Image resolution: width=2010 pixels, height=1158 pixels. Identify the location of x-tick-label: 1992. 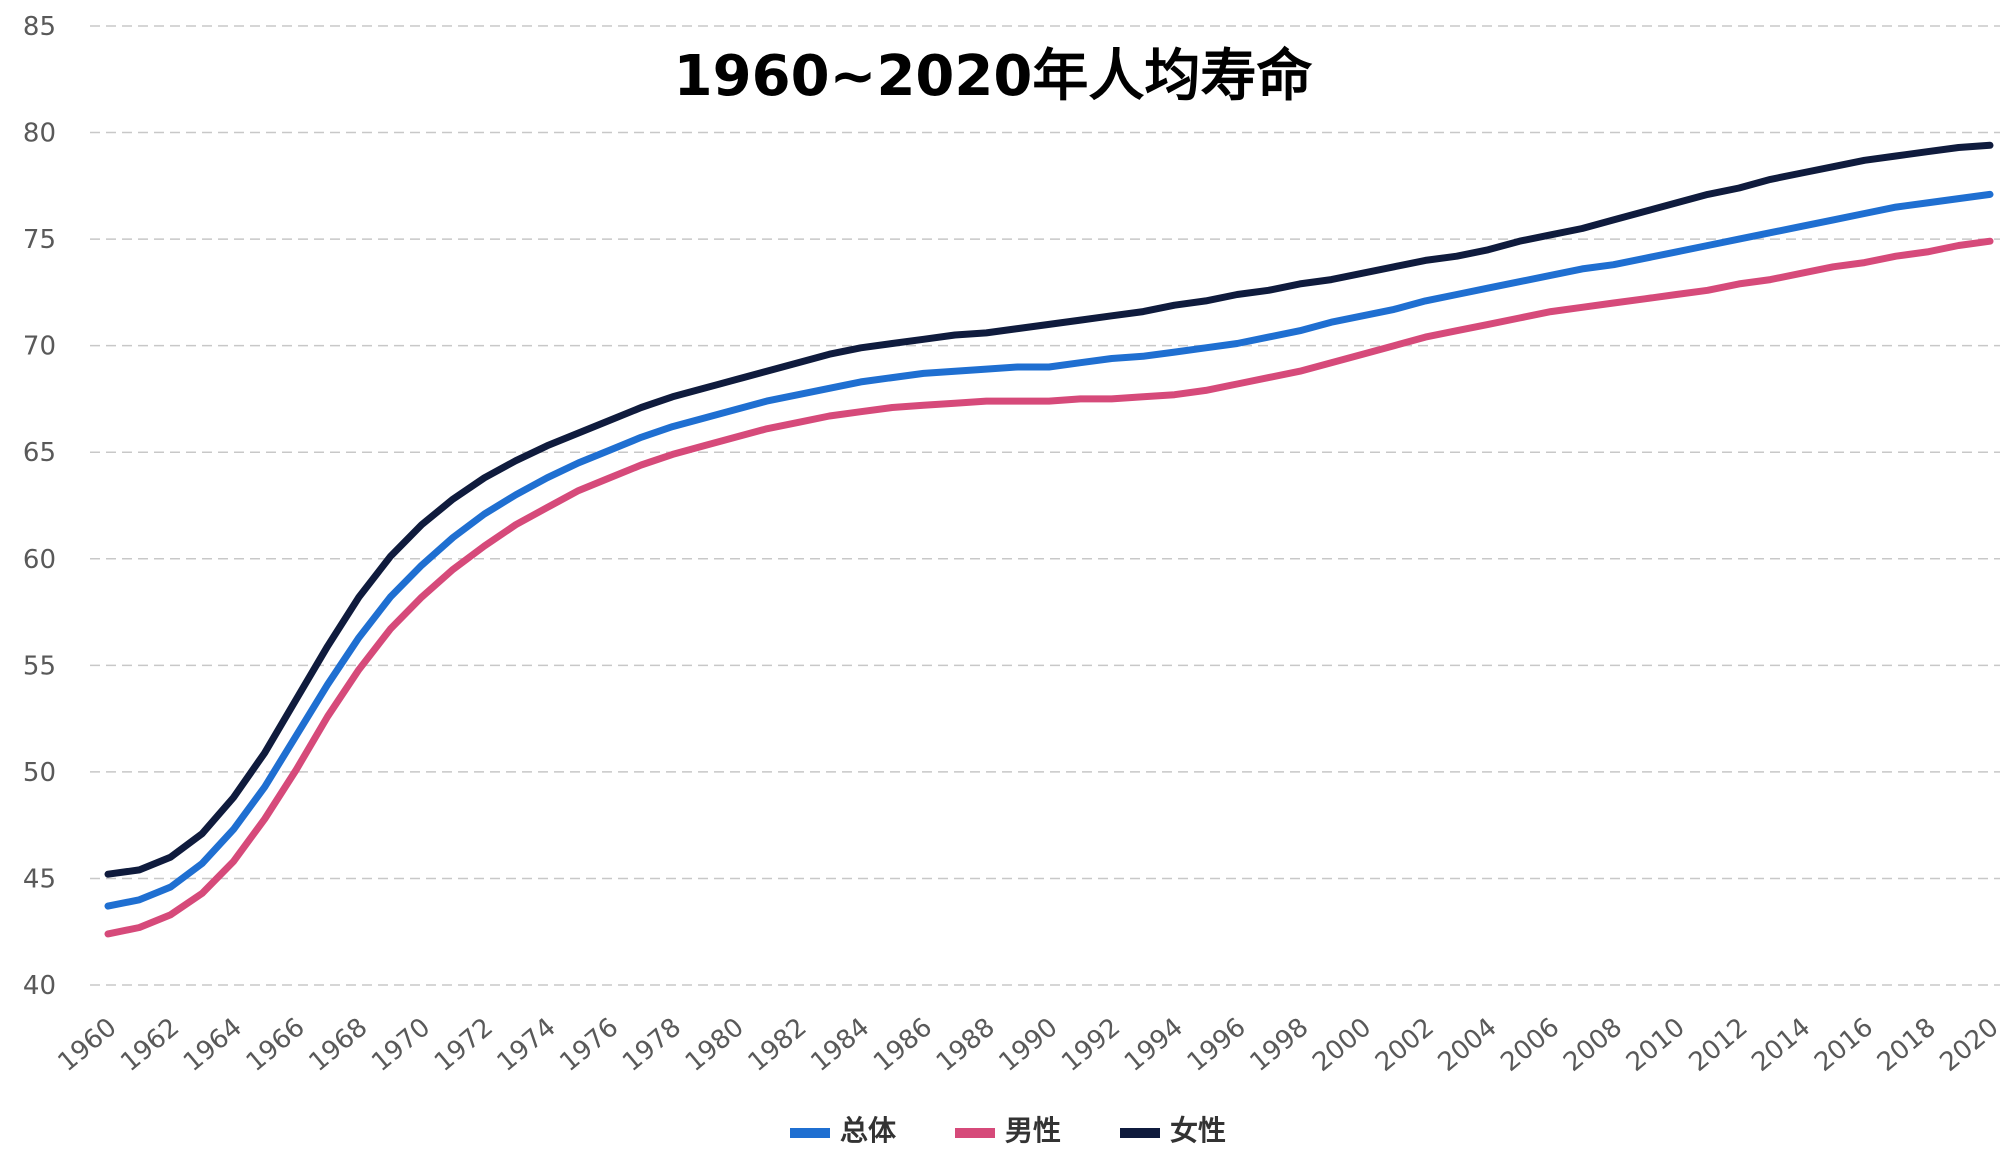
(1091, 1045).